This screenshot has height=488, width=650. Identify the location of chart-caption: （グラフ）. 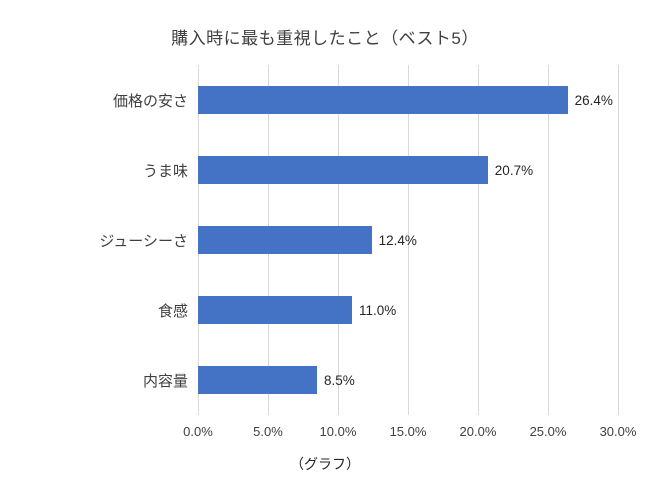
(325, 464).